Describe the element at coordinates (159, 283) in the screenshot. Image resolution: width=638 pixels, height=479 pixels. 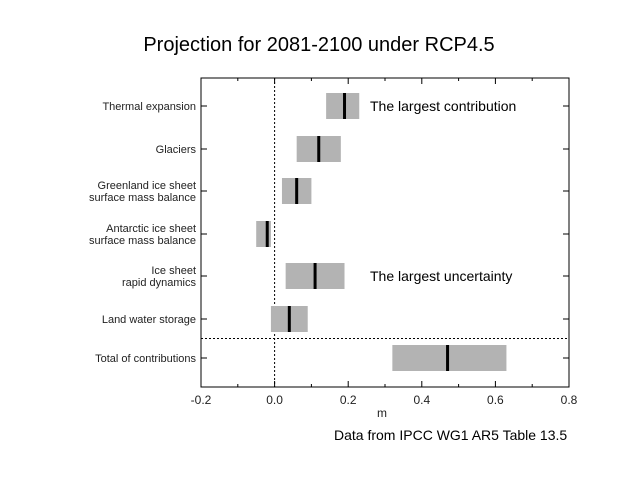
I see `category-label-line: rapid dynamics` at that location.